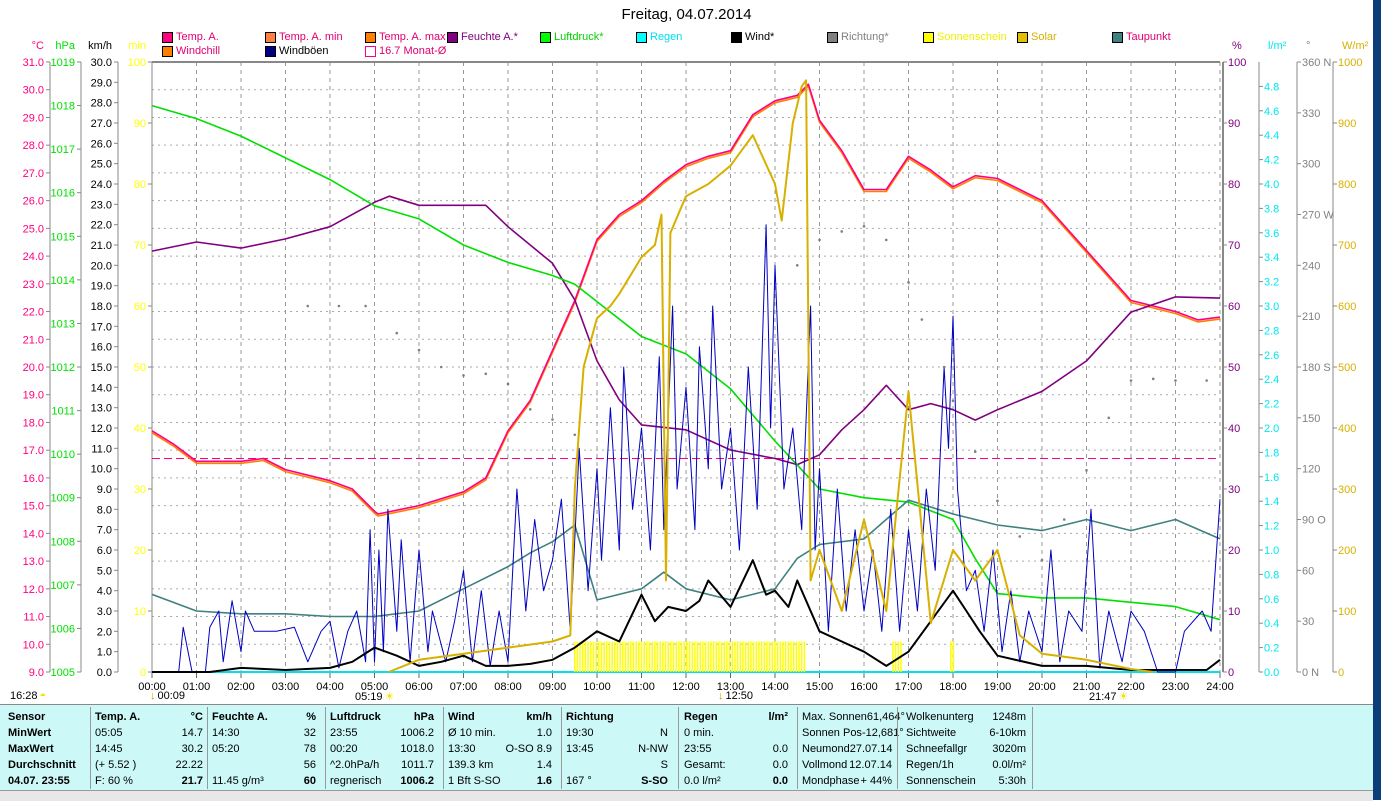 This screenshot has height=801, width=1381. Describe the element at coordinates (101, 104) in the screenshot. I see `axis-label-kmh: 28.0` at that location.